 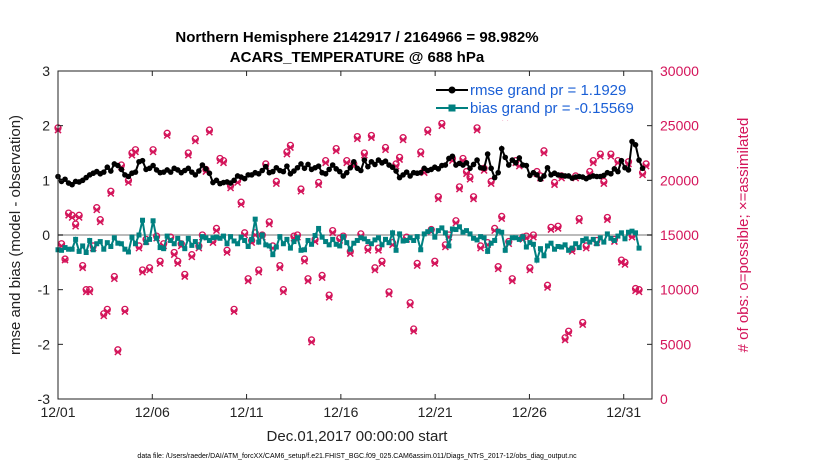 What do you see at coordinates (152, 412) in the screenshot?
I see `x-tick-label: 12/06` at bounding box center [152, 412].